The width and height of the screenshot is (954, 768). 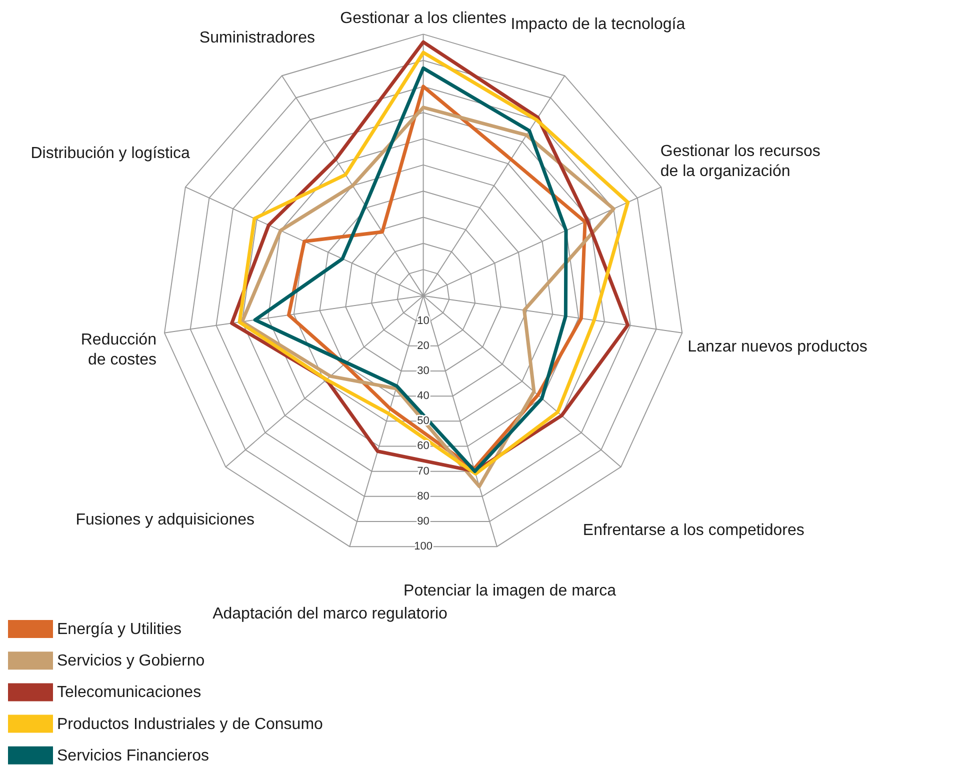 I want to click on legend-label: Servicios y Gobierno, so click(x=131, y=661).